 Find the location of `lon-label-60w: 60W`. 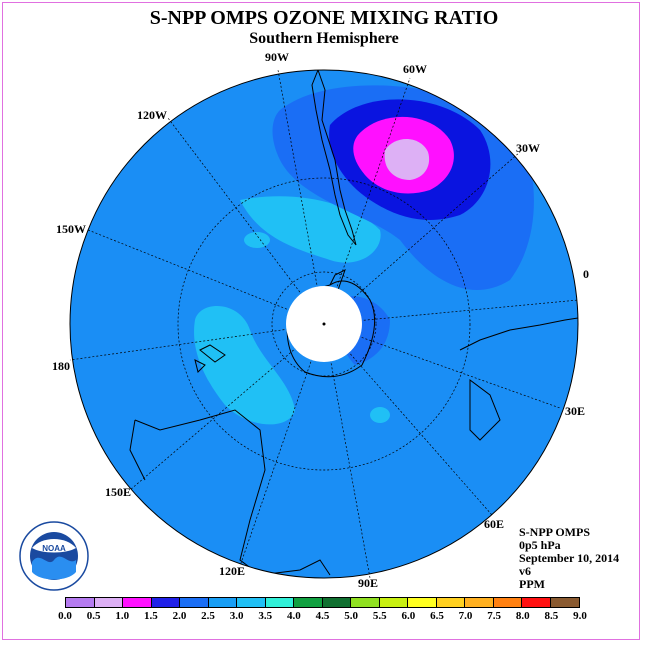

lon-label-60w: 60W is located at coordinates (415, 69).